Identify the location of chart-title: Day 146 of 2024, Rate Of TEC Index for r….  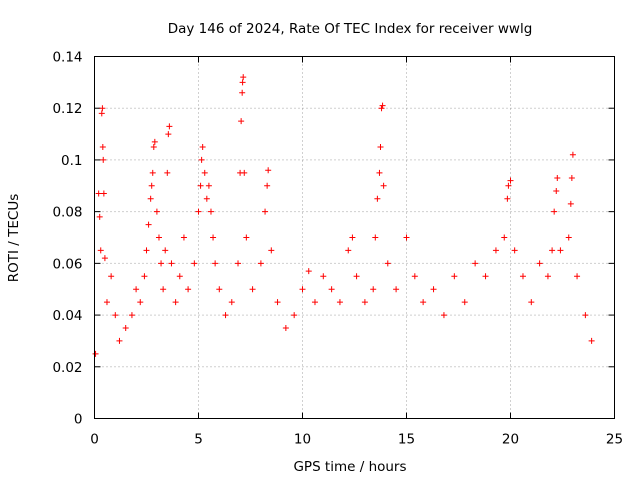
(350, 29).